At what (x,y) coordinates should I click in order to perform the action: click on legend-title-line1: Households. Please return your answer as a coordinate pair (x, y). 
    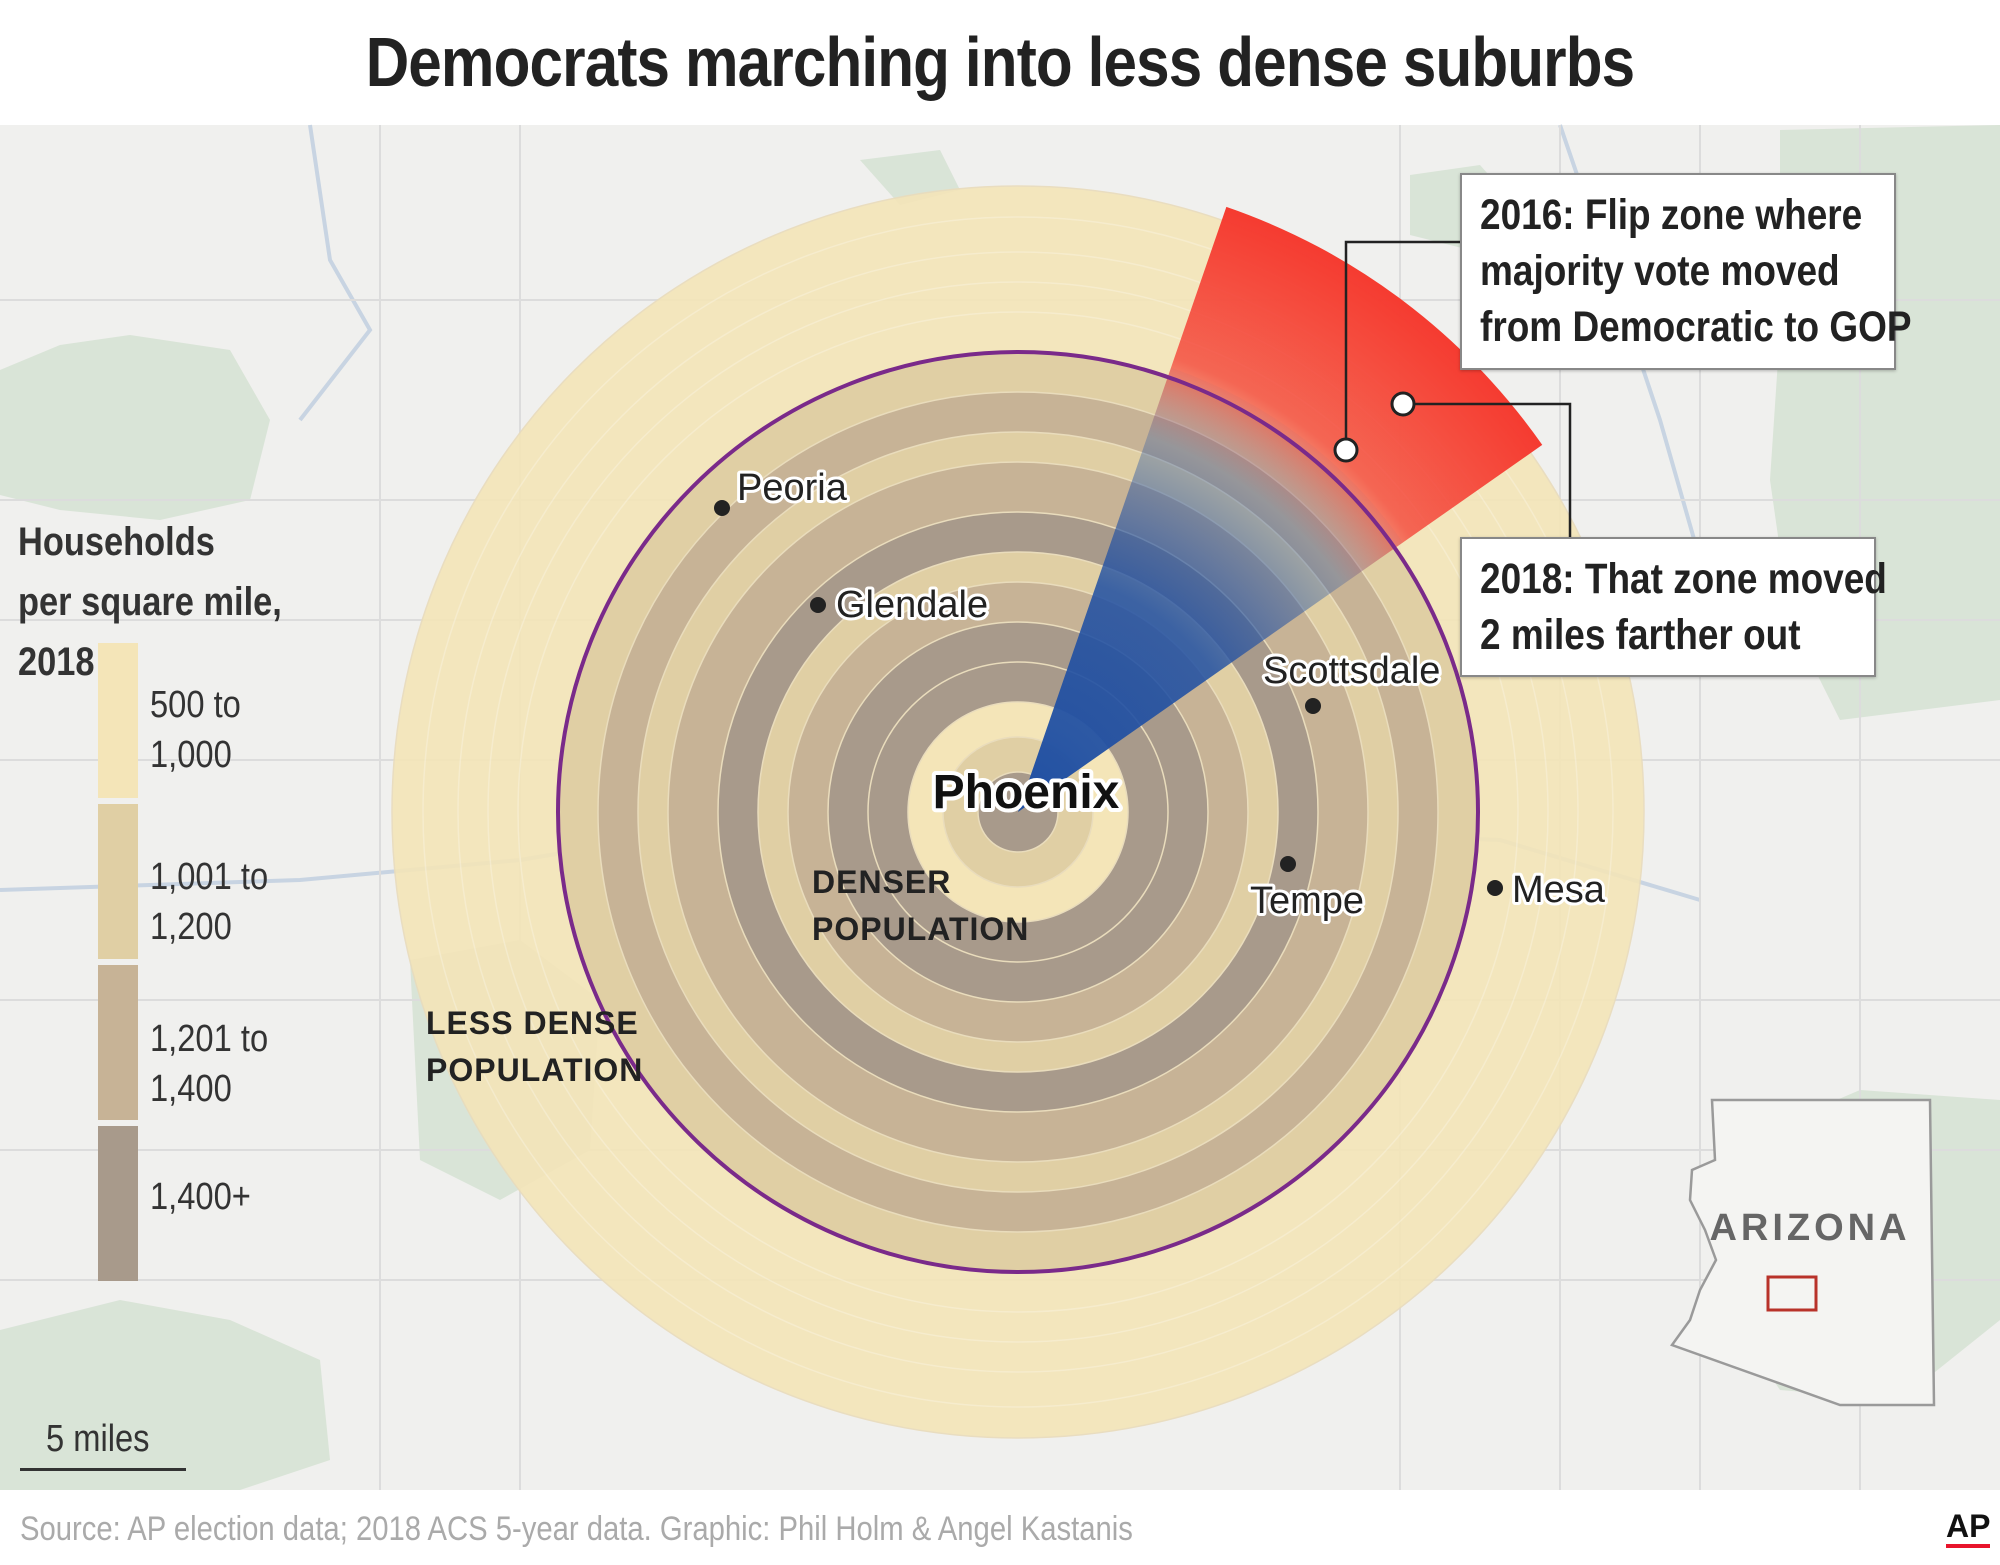
    Looking at the image, I should click on (116, 542).